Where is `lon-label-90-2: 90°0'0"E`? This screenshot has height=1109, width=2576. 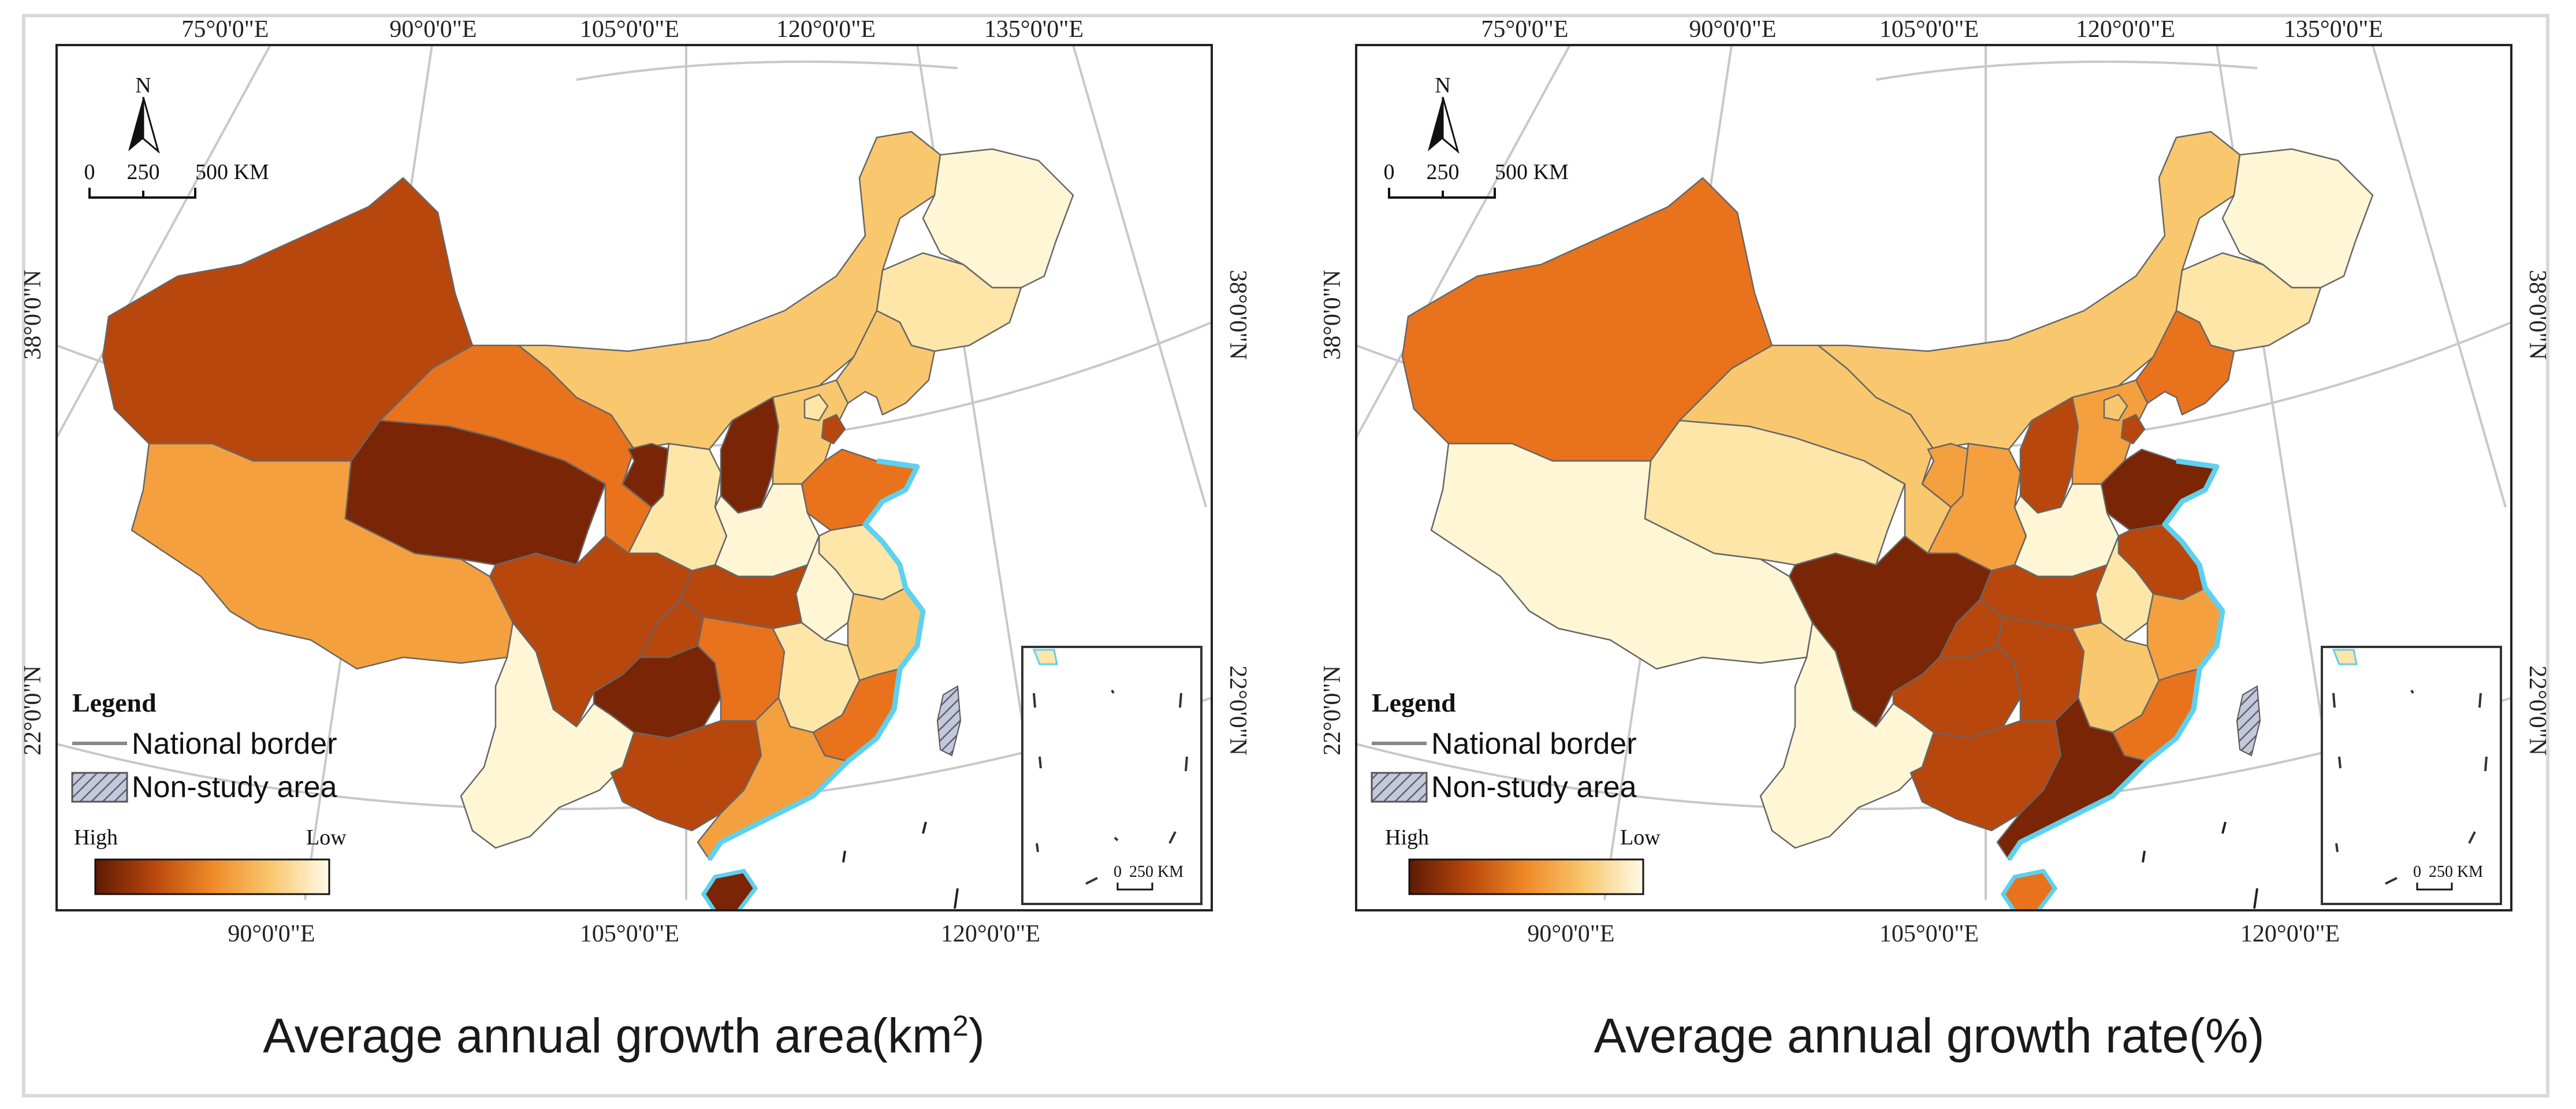
lon-label-90-2: 90°0'0"E is located at coordinates (1733, 29).